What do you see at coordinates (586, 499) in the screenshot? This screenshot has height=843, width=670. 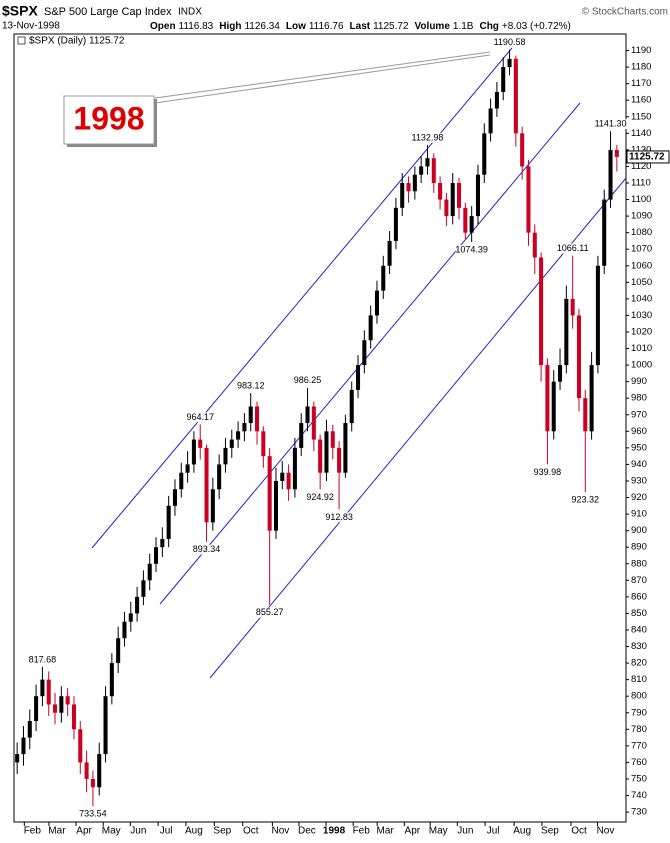 I see `trough-label: 923.32` at bounding box center [586, 499].